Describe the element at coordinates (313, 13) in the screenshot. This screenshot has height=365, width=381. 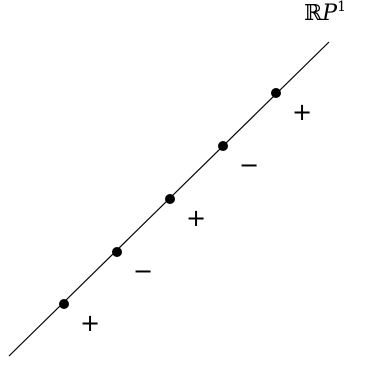
I see `field-symbol: ℝ` at that location.